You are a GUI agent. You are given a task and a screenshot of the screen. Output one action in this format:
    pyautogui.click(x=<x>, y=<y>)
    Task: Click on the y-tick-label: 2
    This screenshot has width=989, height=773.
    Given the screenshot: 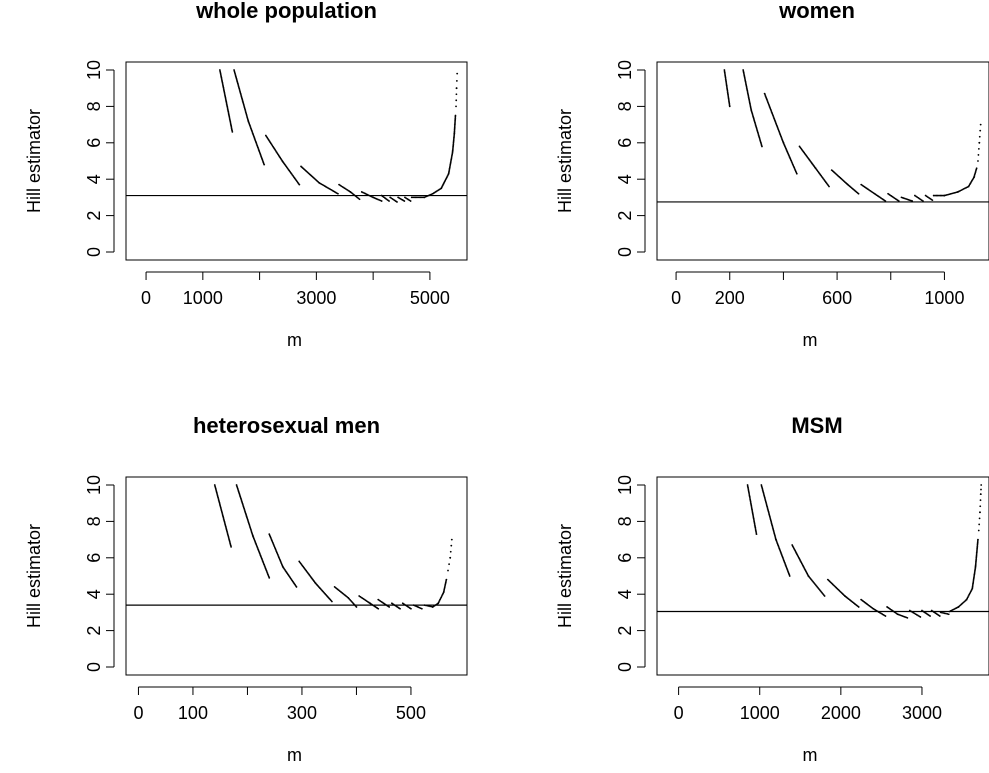 What is the action you would take?
    pyautogui.click(x=625, y=216)
    